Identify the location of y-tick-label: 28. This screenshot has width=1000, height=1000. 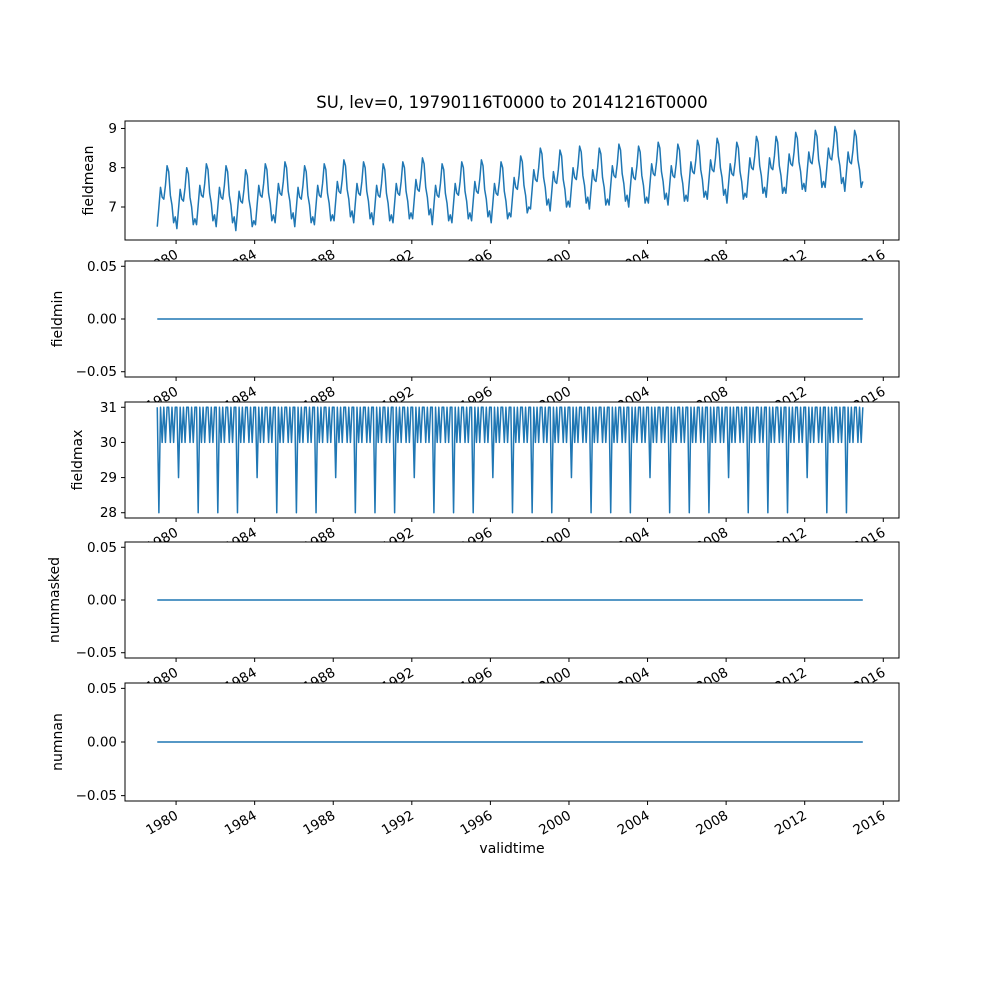
(108, 513).